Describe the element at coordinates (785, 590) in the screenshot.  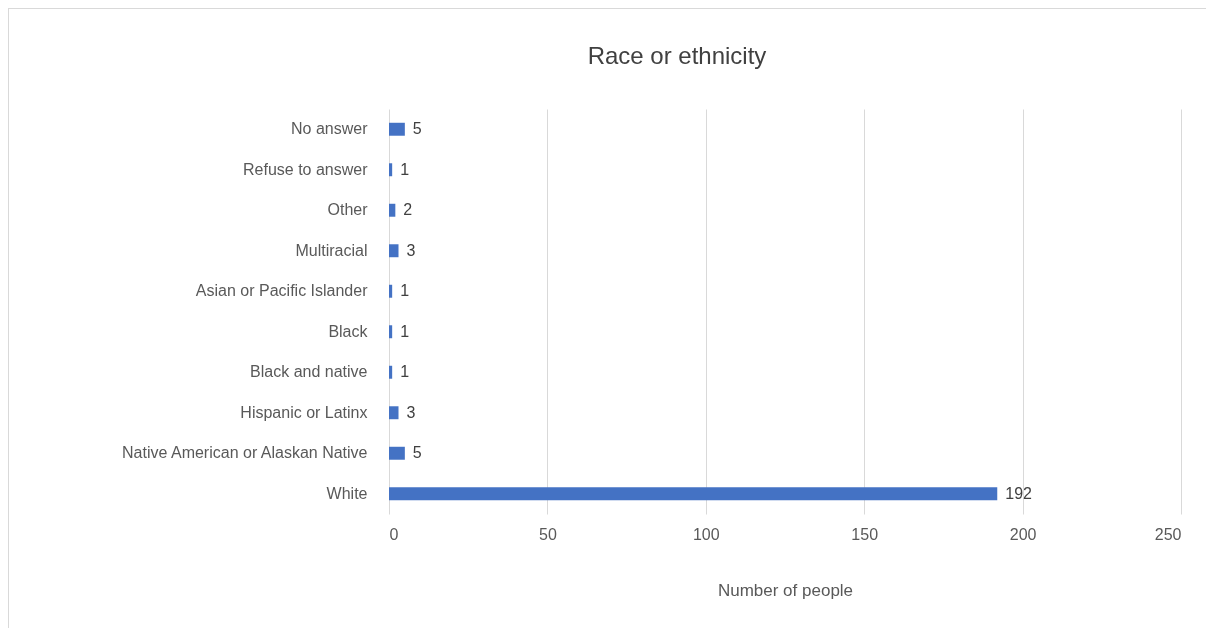
I see `x-axis-title: Number of people` at that location.